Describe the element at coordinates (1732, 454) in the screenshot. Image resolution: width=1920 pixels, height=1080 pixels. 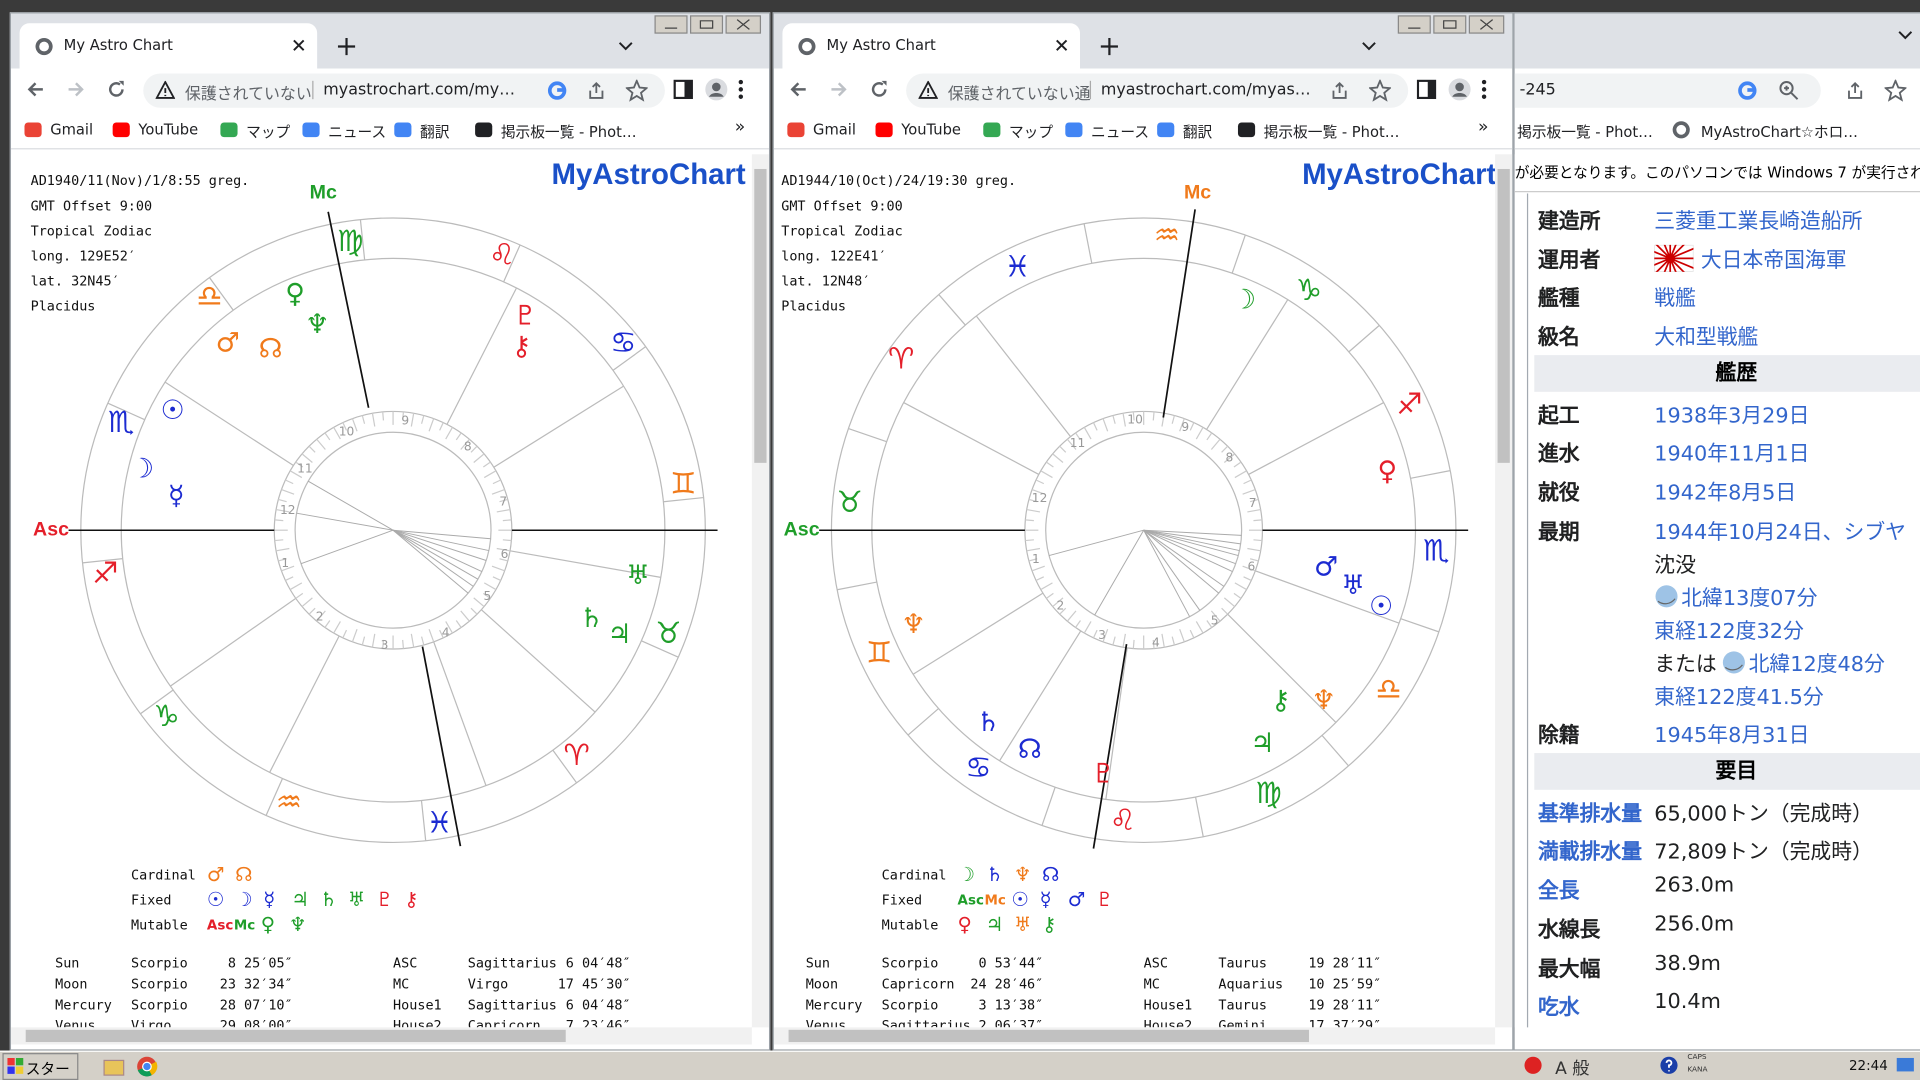
I see `infobox-value: 1940年11月1日` at that location.